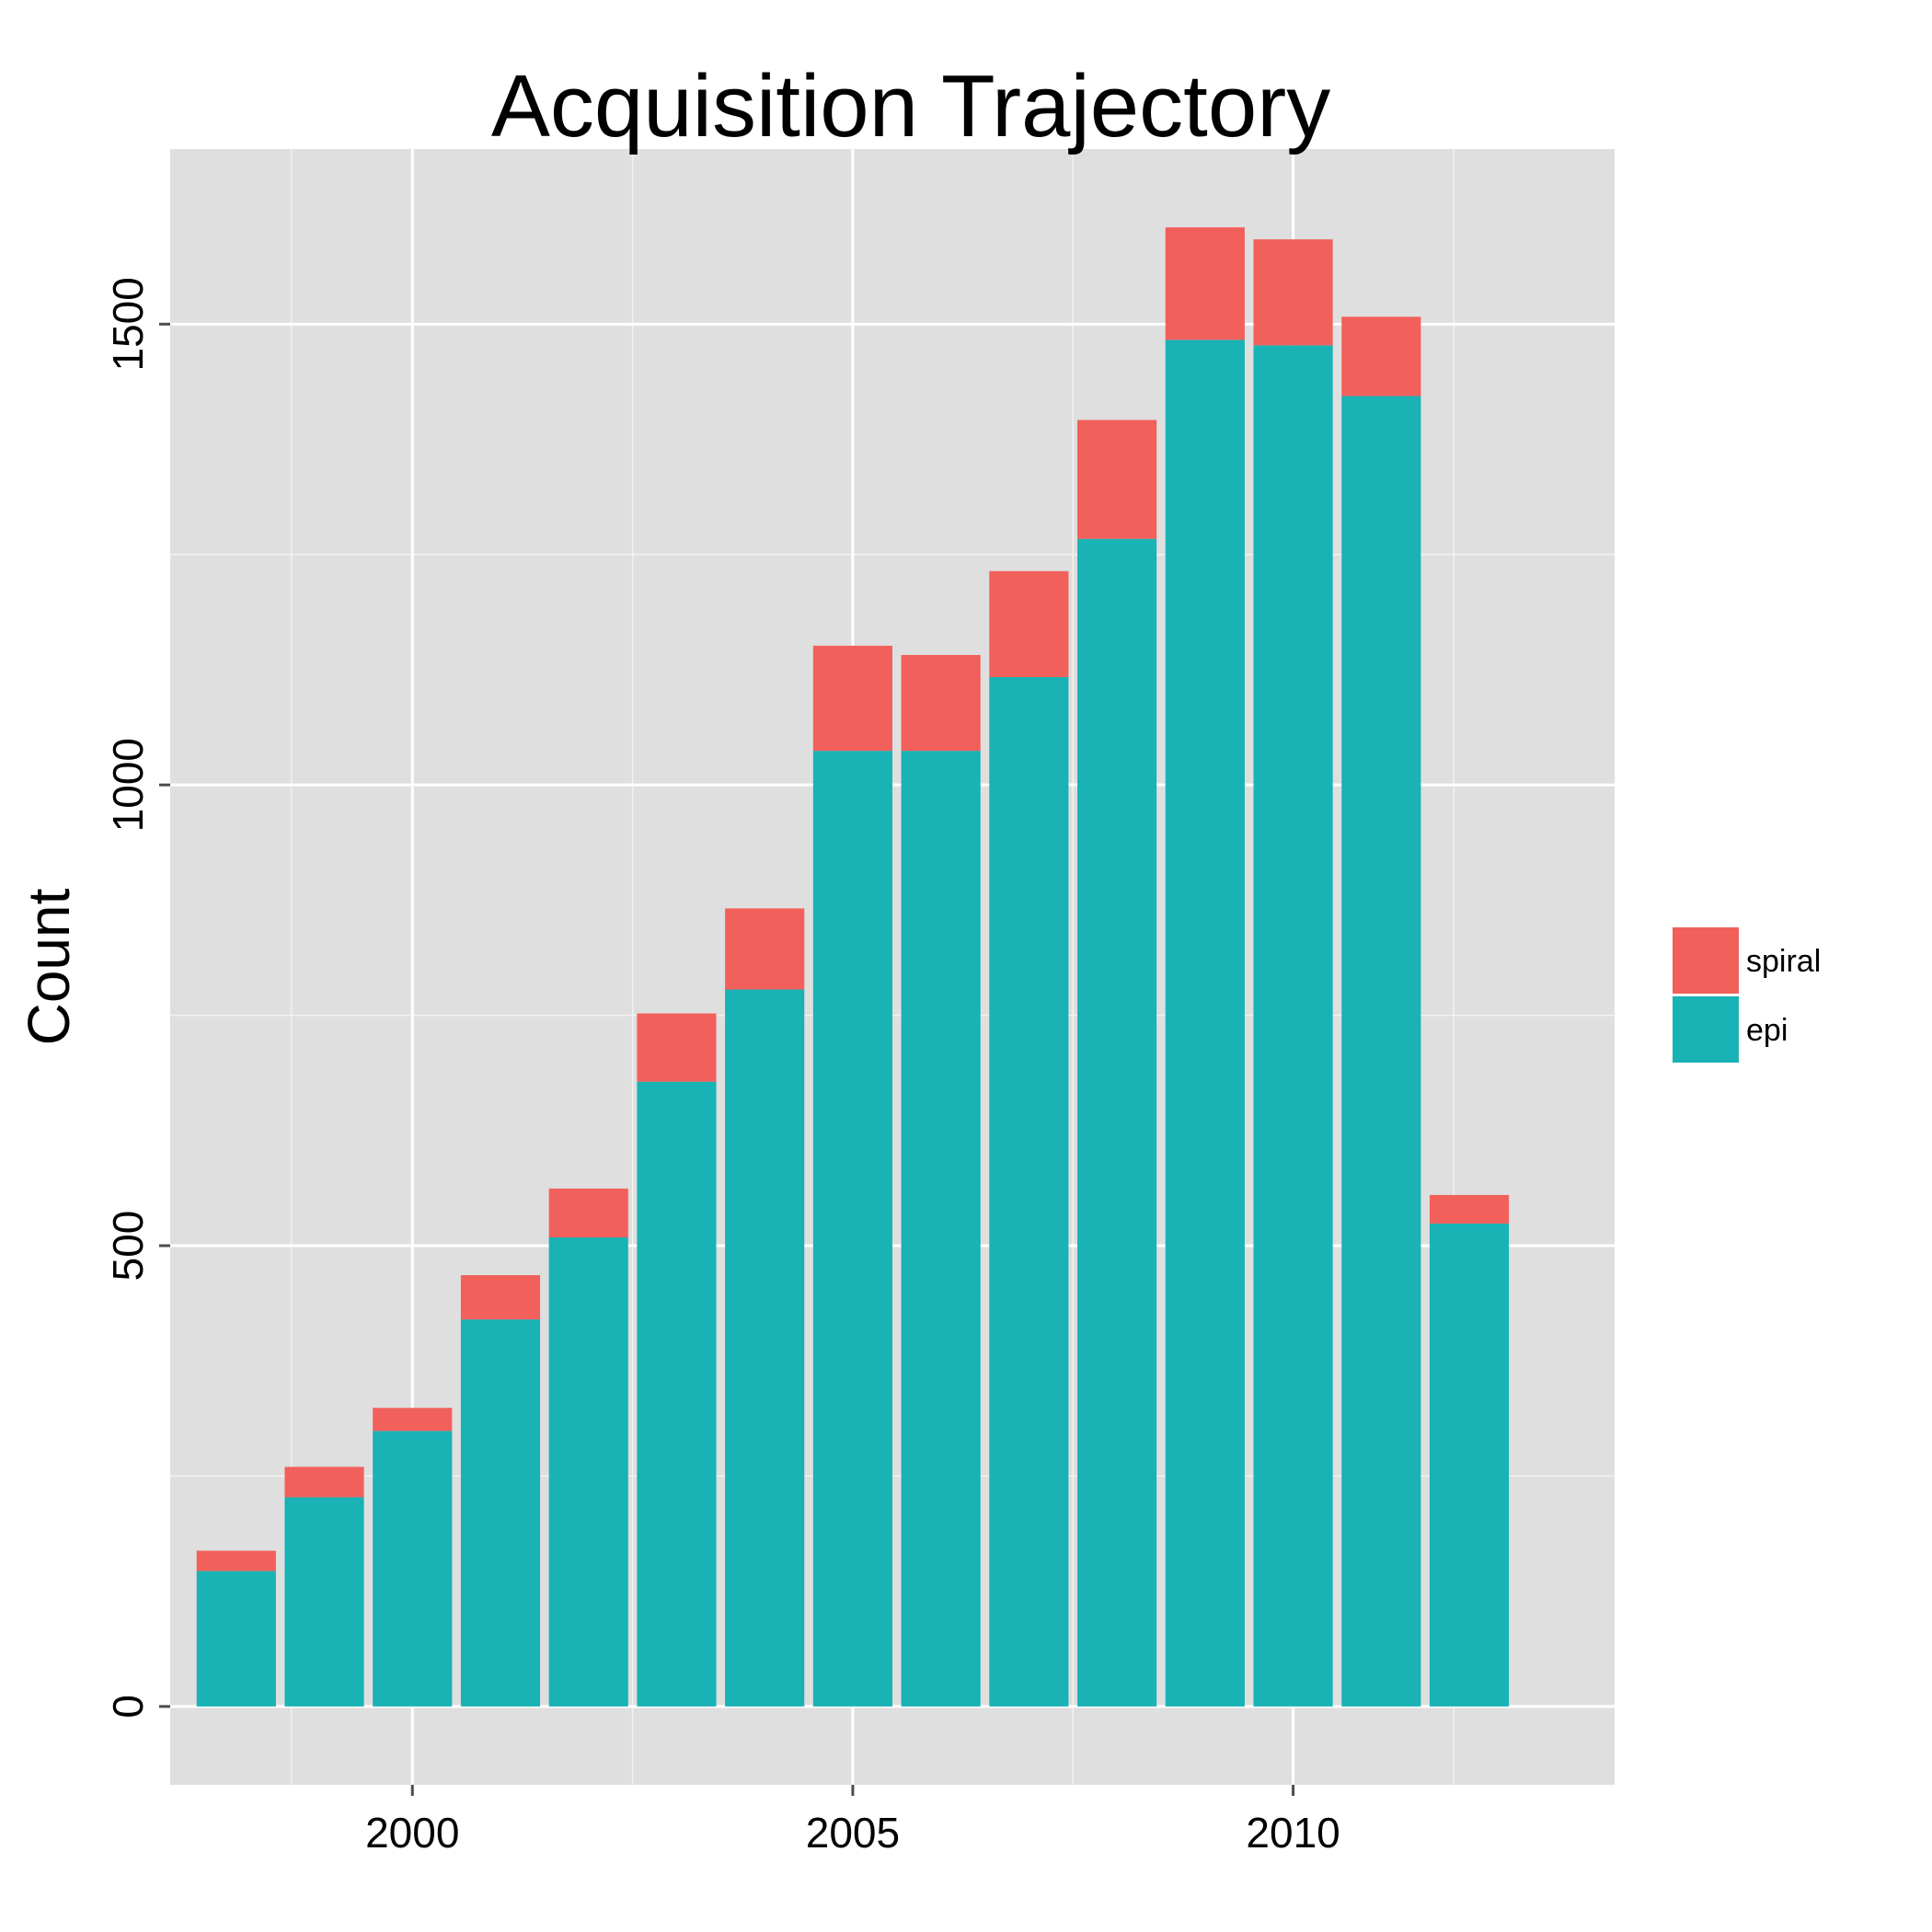 The width and height of the screenshot is (1932, 1932). I want to click on bar-spiral-2007, so click(1029, 623).